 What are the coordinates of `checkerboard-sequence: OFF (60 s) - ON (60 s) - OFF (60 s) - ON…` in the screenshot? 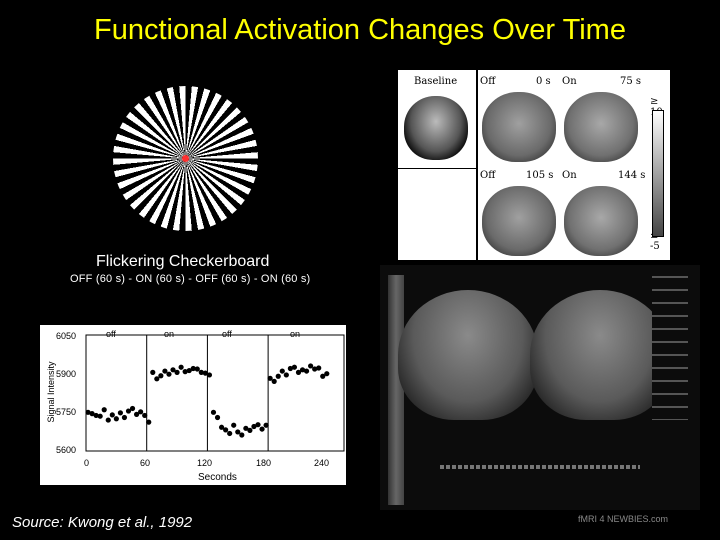 It's located at (190, 279).